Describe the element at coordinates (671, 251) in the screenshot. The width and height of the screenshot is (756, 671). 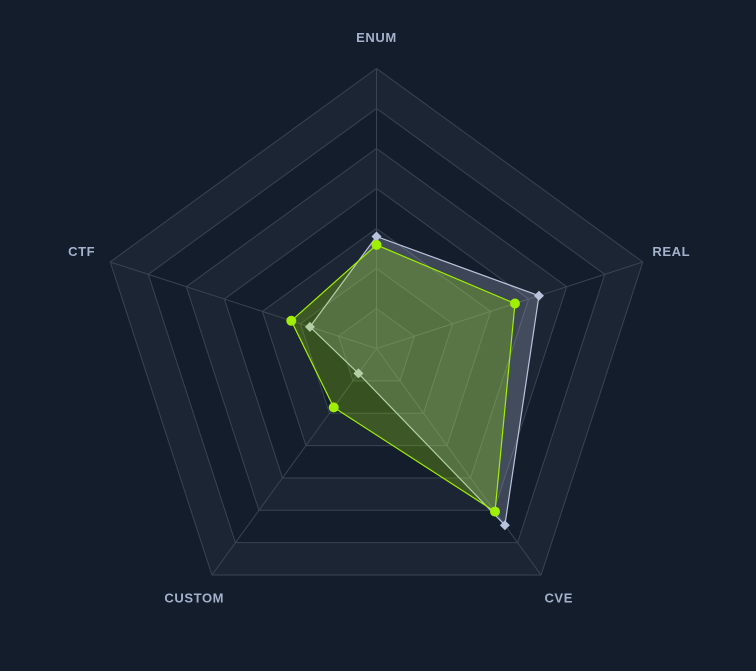
I see `axis-label-real: REAL` at that location.